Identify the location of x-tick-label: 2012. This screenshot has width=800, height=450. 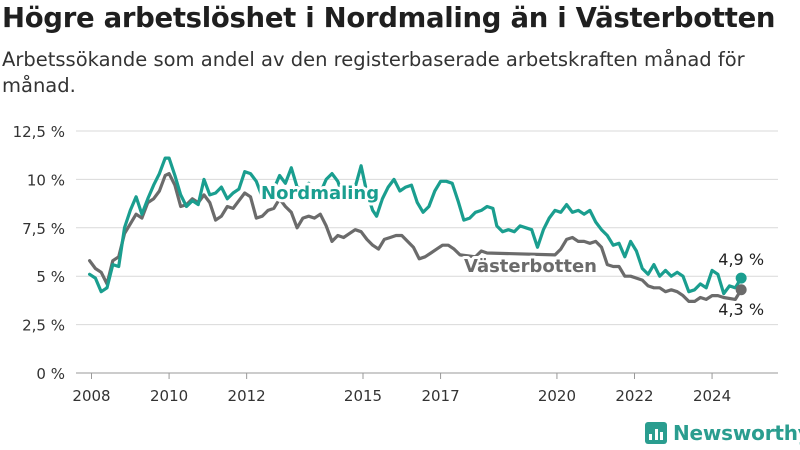
(247, 396).